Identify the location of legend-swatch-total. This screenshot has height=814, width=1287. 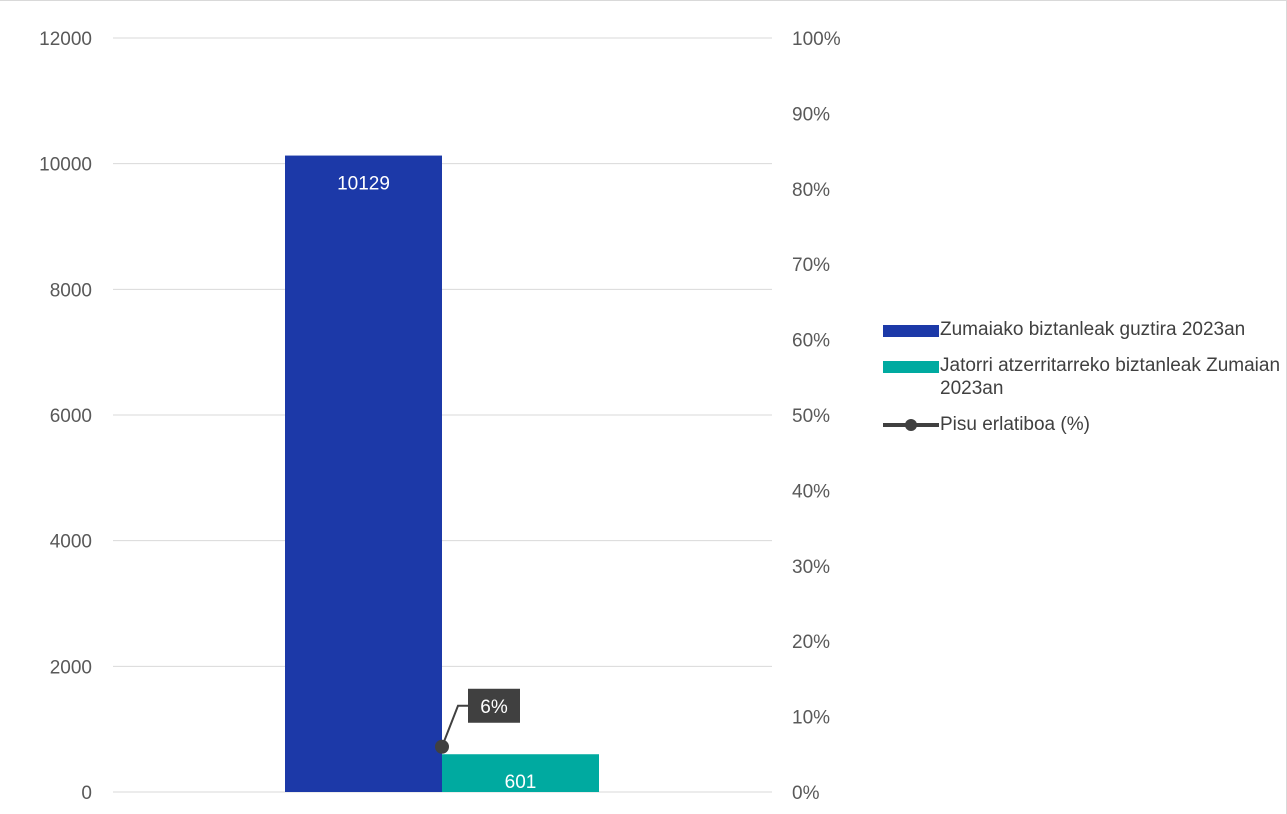
(911, 331).